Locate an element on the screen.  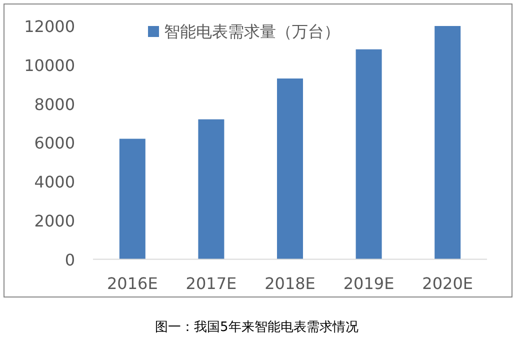
y-tick-label: 0 is located at coordinates (69, 260).